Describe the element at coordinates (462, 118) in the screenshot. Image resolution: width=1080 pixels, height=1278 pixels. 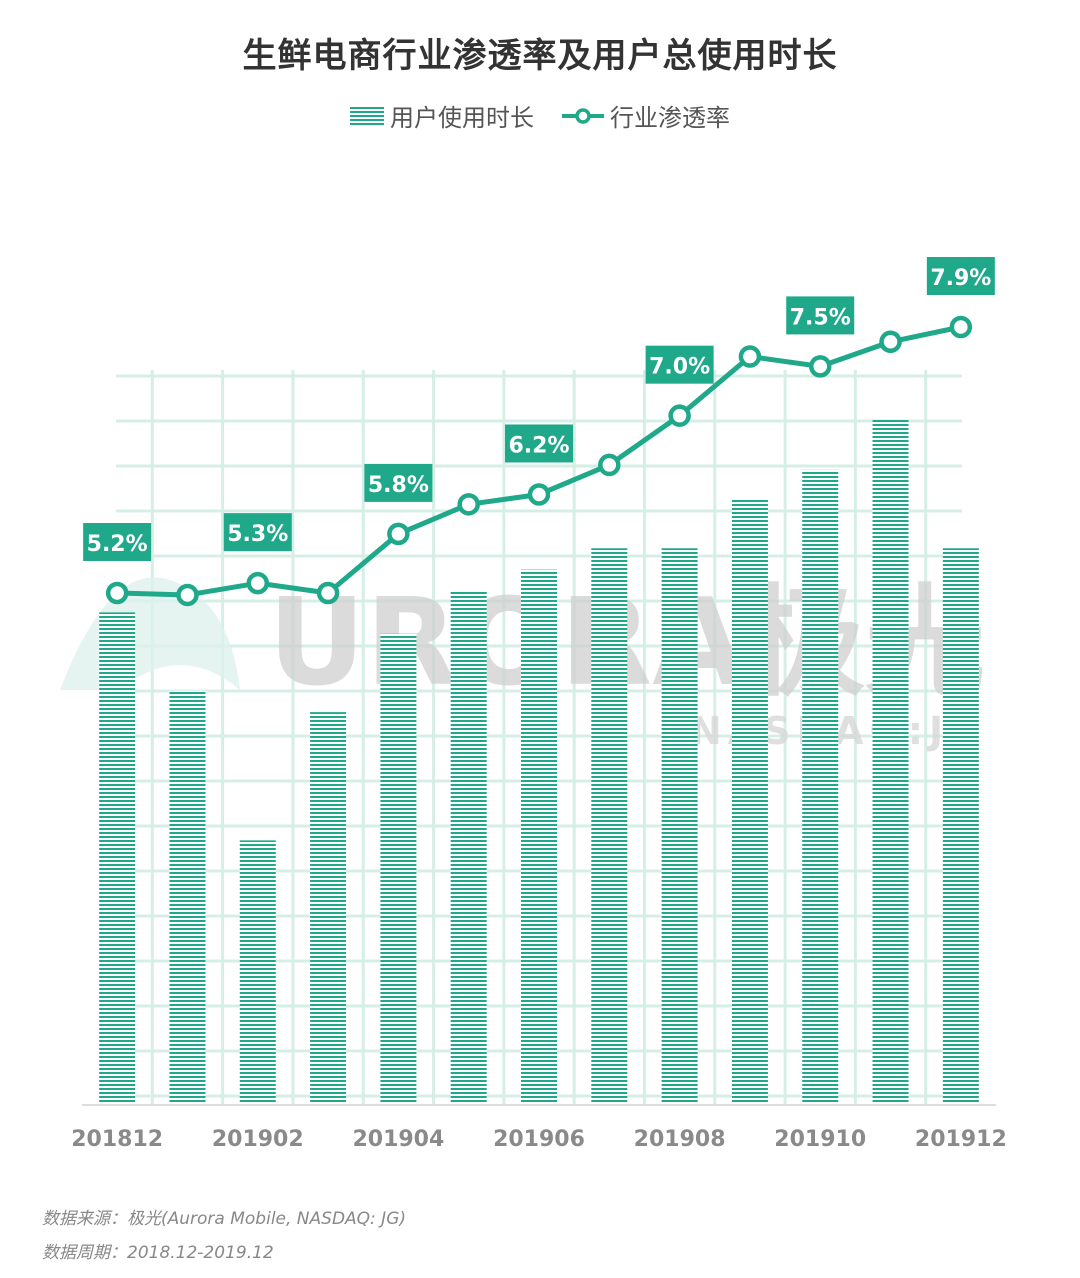
I see `legend-bar-label: 用户使用时长` at that location.